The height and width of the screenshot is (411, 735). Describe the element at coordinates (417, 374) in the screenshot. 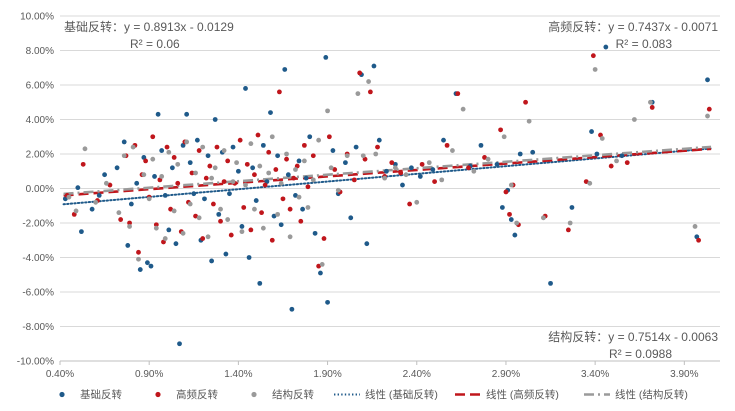

I see `x-tick-label: 2.40%` at that location.